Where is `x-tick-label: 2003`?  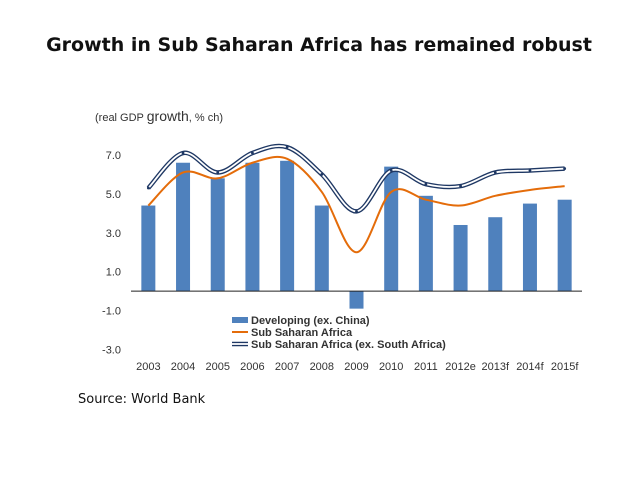 x-tick-label: 2003 is located at coordinates (148, 367).